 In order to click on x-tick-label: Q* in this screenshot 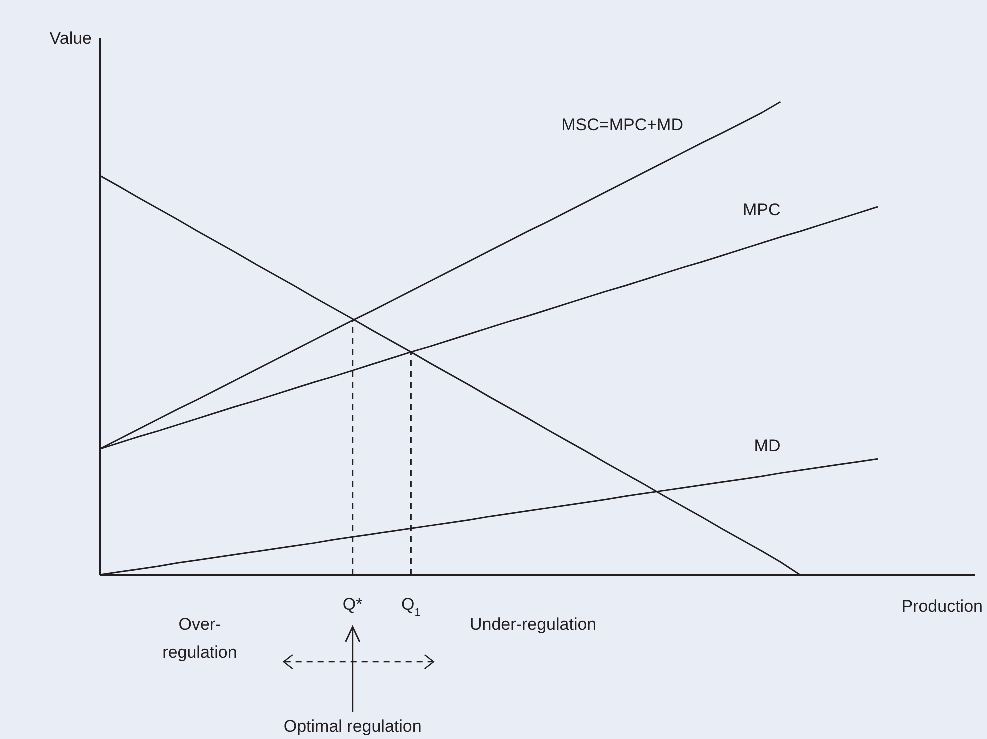, I will do `click(353, 604)`.